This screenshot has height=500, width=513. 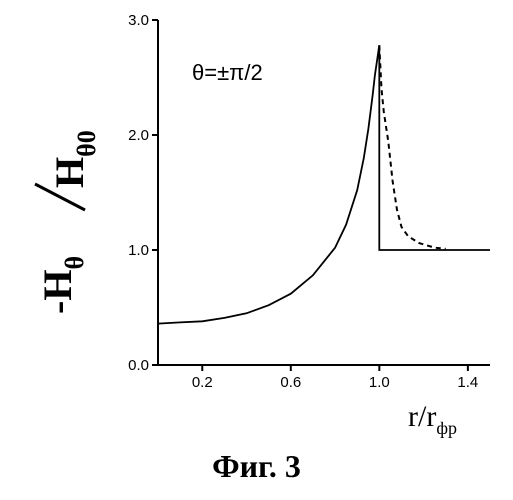 What do you see at coordinates (446, 428) in the screenshot?
I see `x-label-sub: фр` at bounding box center [446, 428].